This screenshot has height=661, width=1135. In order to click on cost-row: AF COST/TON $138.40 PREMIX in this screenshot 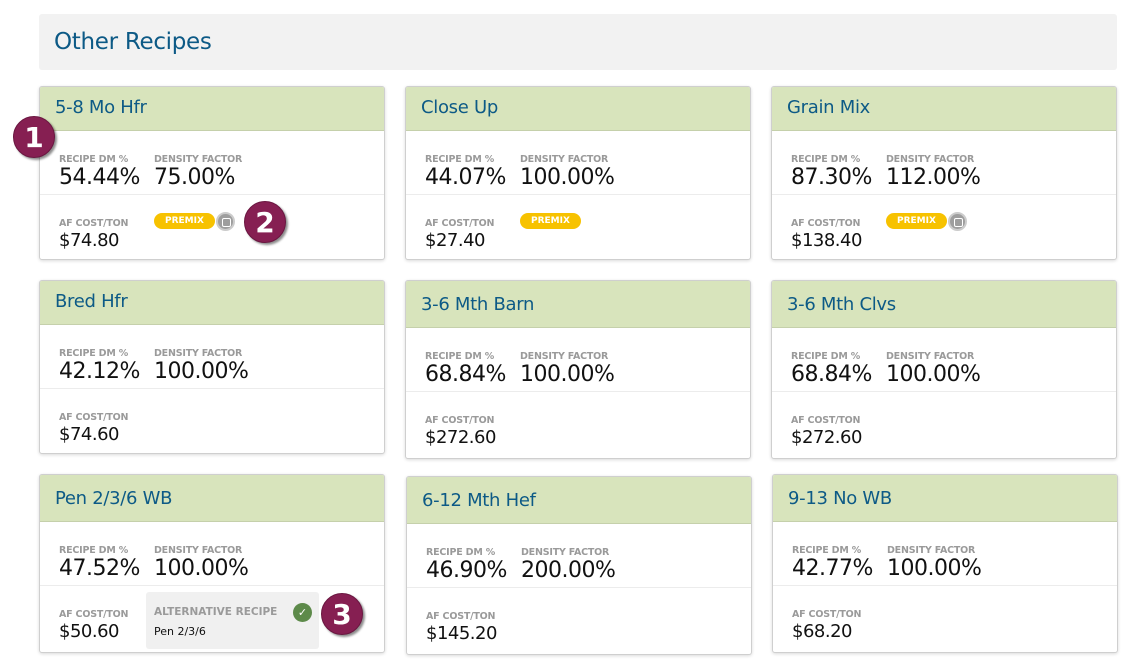, I will do `click(944, 227)`.